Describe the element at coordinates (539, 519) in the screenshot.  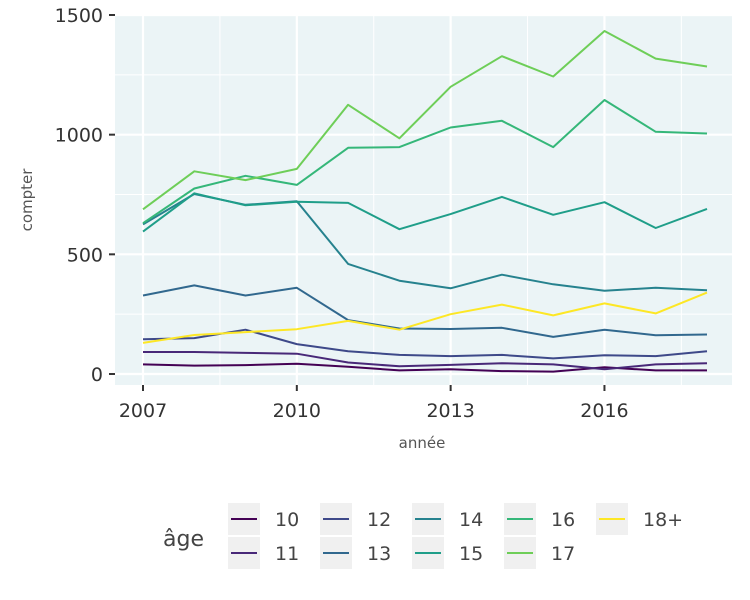
I see `legend-item-16: 16` at that location.